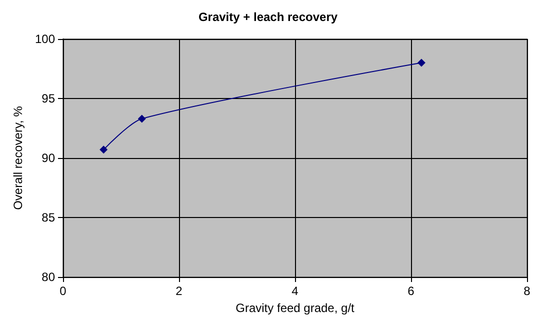 Image resolution: width=536 pixels, height=329 pixels. I want to click on y-tick-label: 85, so click(49, 217).